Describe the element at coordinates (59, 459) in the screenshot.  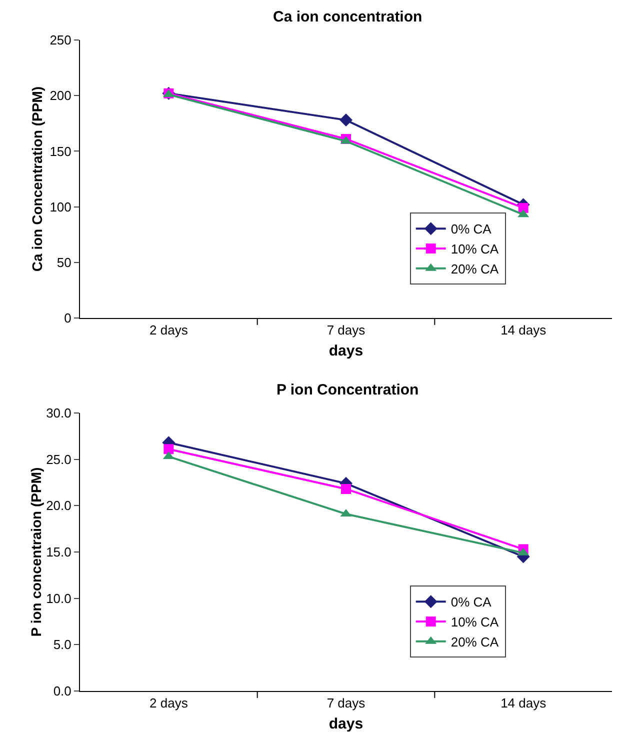
I see `y-tick-label: 25.0` at that location.